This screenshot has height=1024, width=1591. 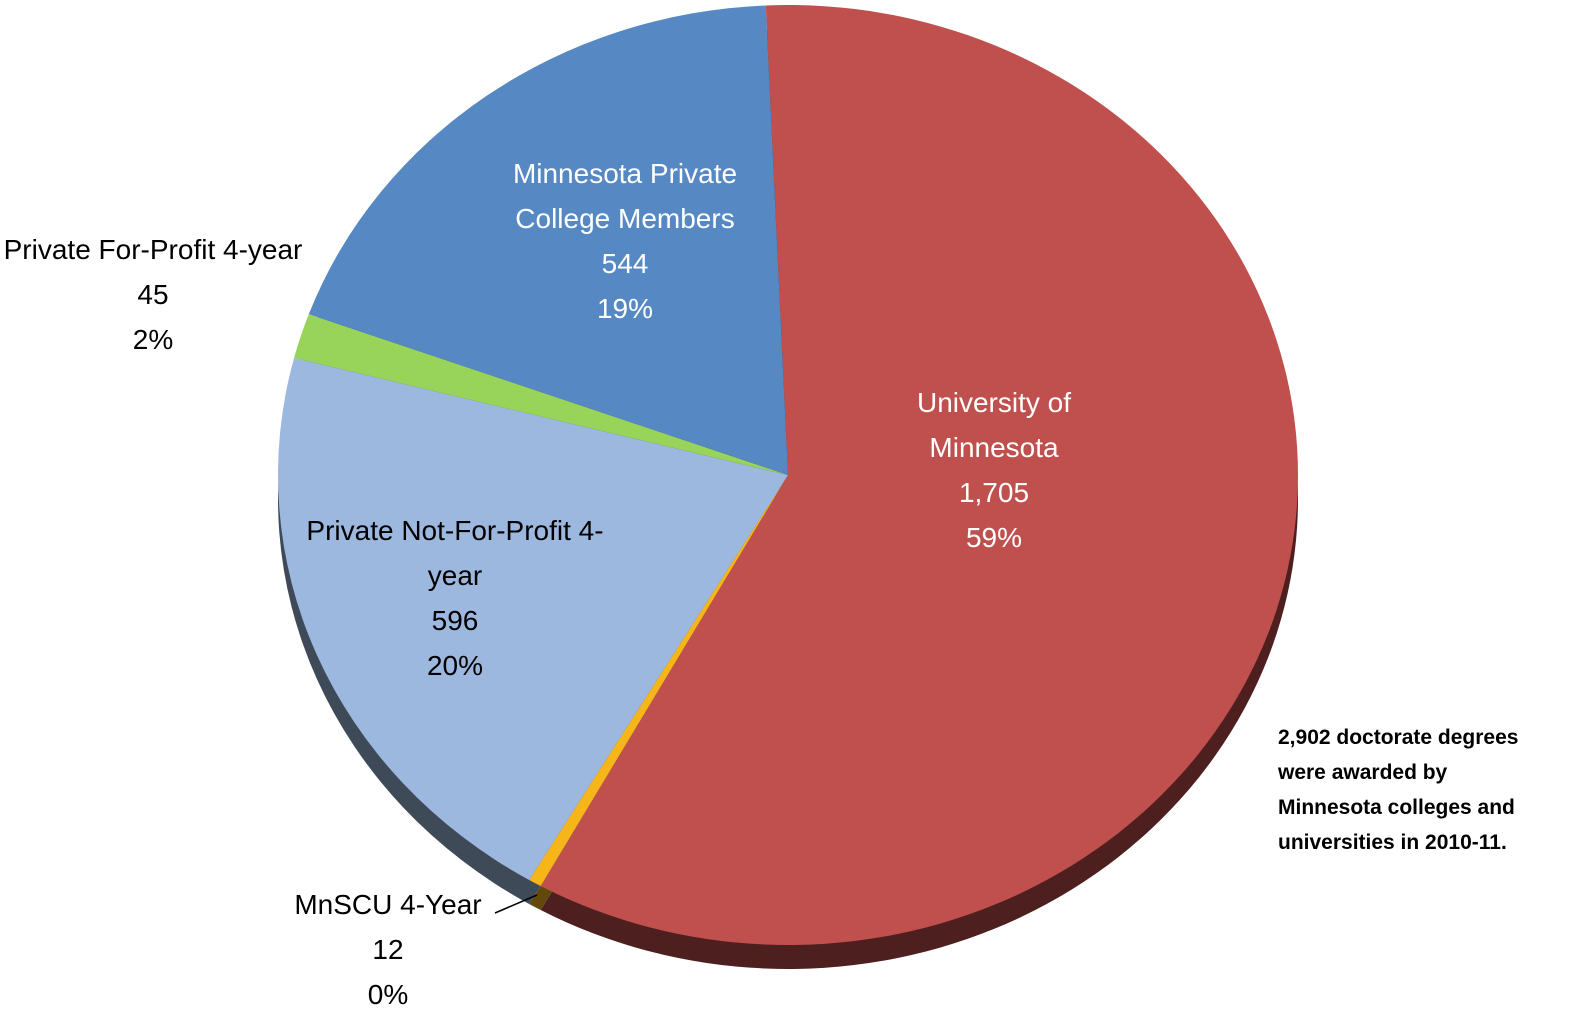 I want to click on annotation-line: were awarded by, so click(x=1363, y=772).